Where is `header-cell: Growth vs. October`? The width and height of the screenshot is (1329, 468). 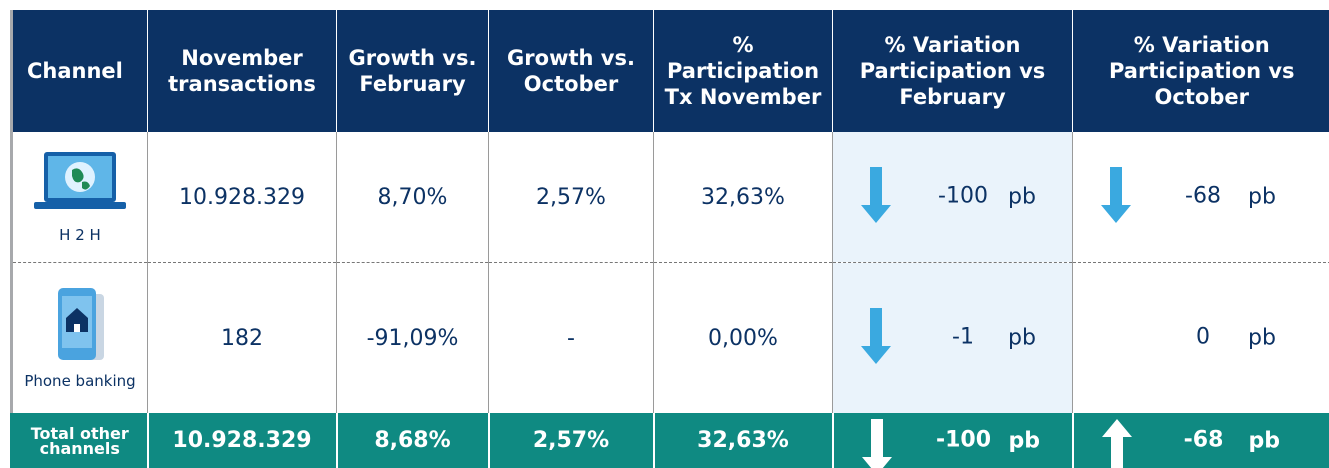 header-cell: Growth vs. October is located at coordinates (571, 71).